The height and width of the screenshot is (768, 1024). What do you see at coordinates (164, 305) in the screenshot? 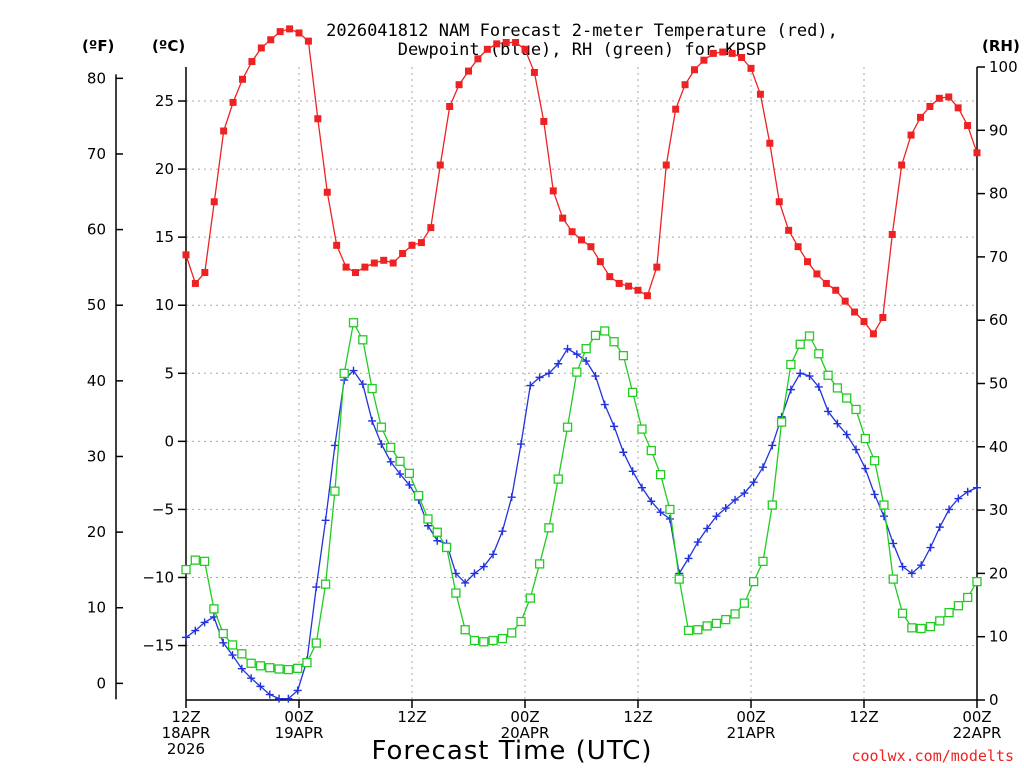
I see `celsius-tick-label: 10` at bounding box center [164, 305].